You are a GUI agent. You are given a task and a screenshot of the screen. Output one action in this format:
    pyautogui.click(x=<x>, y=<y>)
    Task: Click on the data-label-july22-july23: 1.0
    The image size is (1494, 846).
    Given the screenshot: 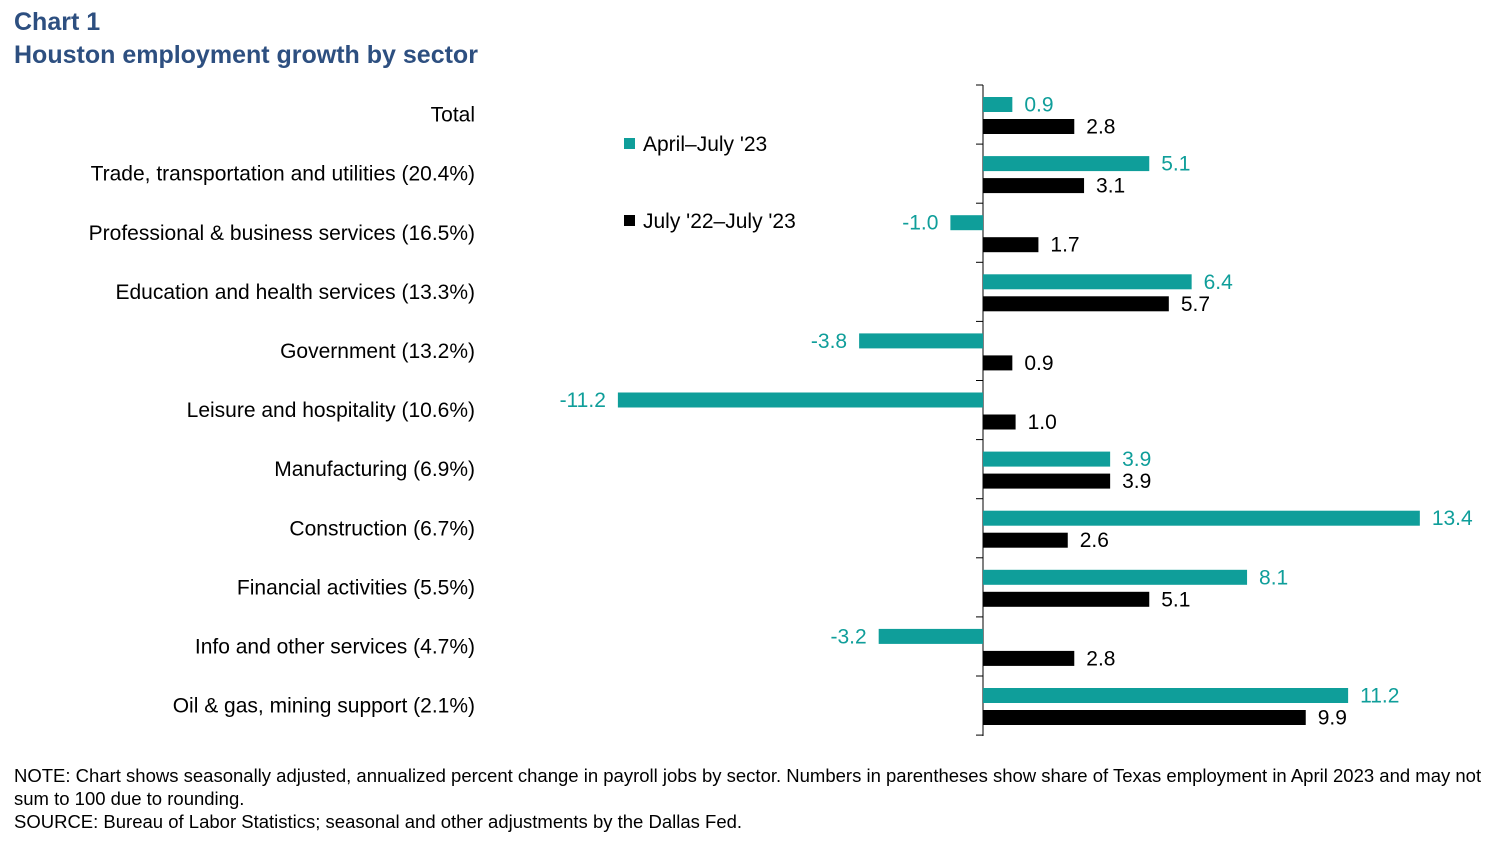 What is the action you would take?
    pyautogui.click(x=1042, y=422)
    